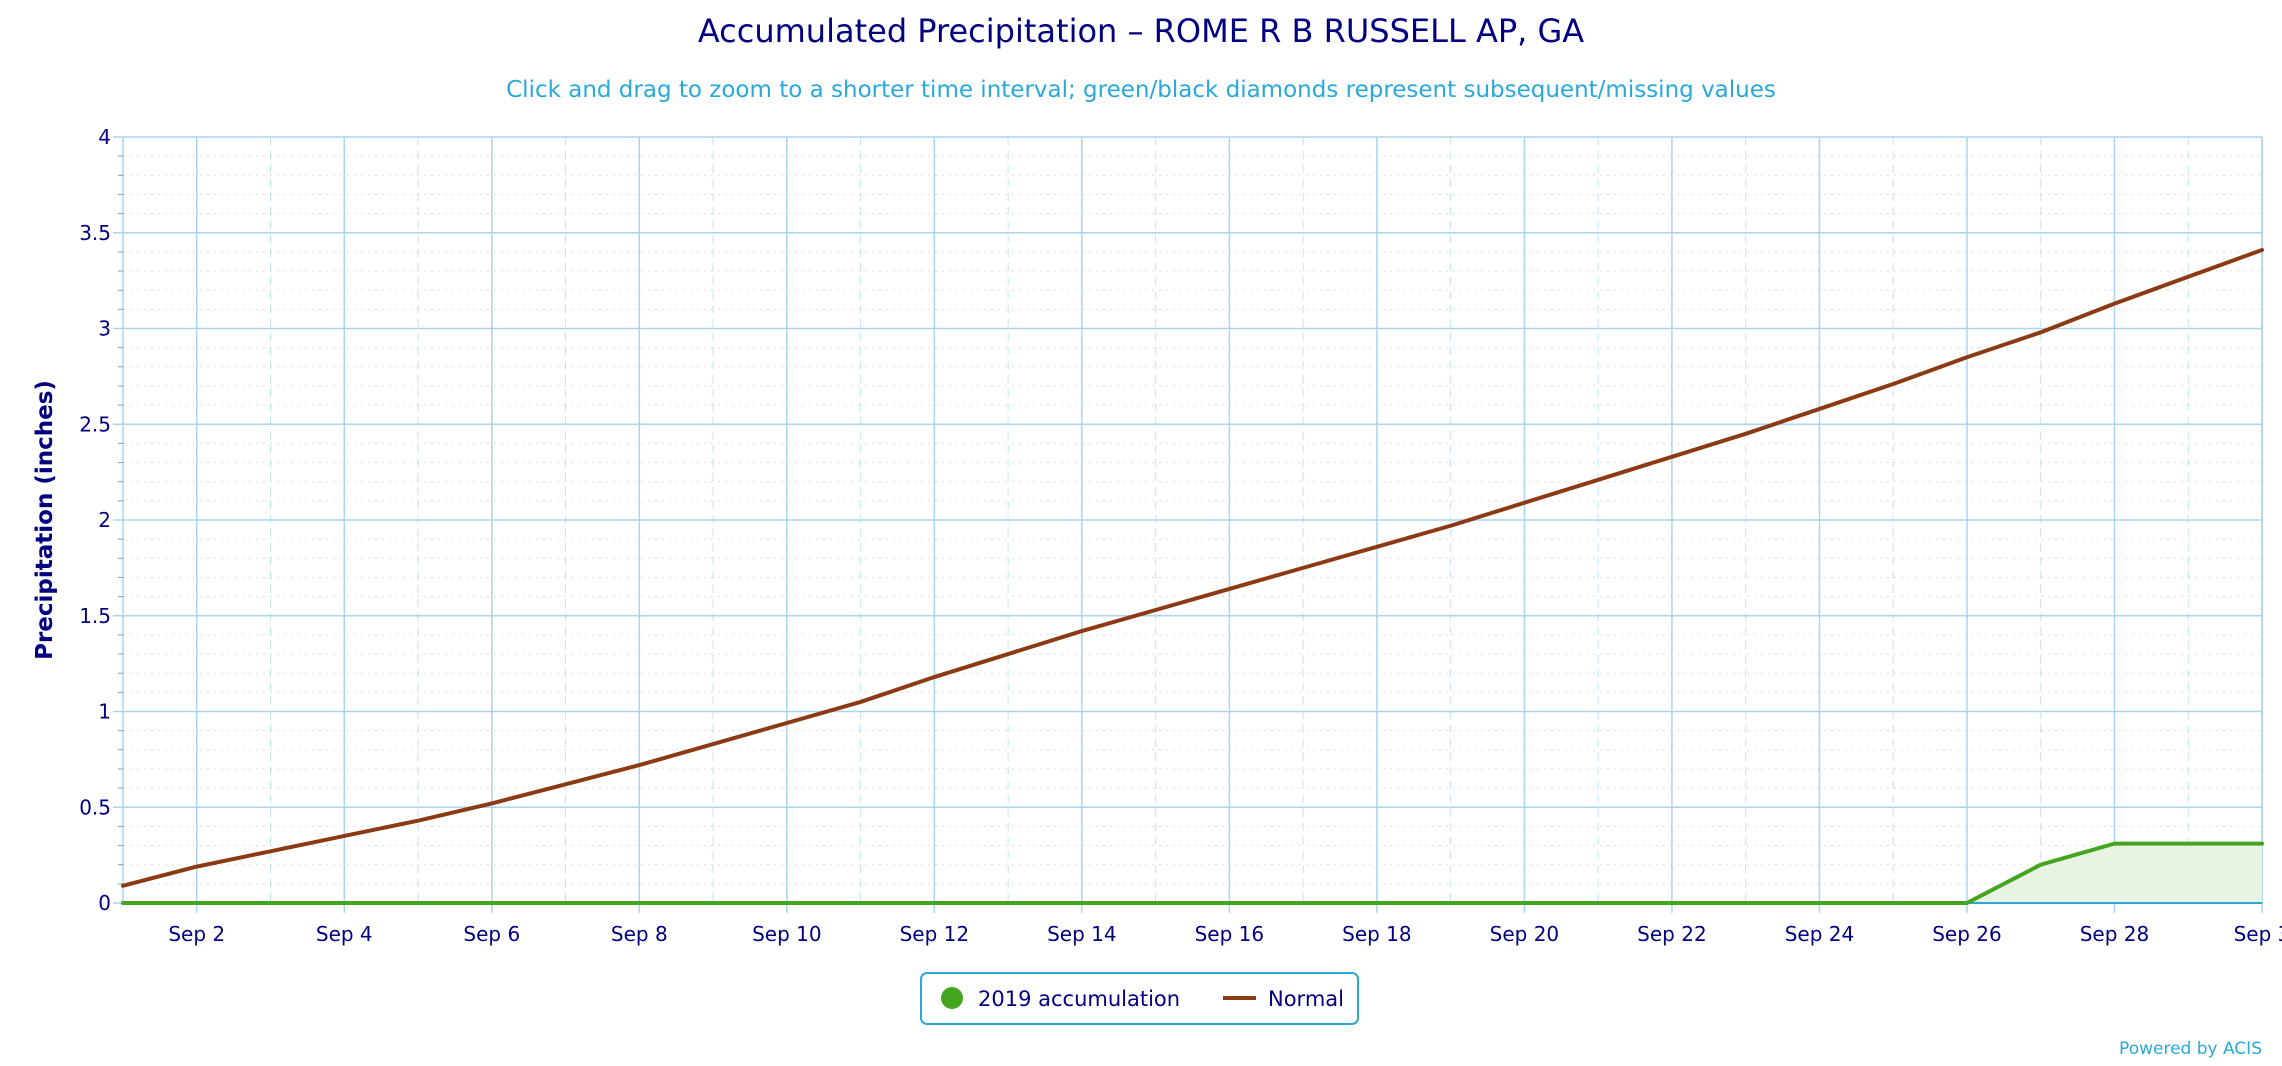 The image size is (2282, 1066). What do you see at coordinates (344, 934) in the screenshot?
I see `x-tick-label: Sep 4` at bounding box center [344, 934].